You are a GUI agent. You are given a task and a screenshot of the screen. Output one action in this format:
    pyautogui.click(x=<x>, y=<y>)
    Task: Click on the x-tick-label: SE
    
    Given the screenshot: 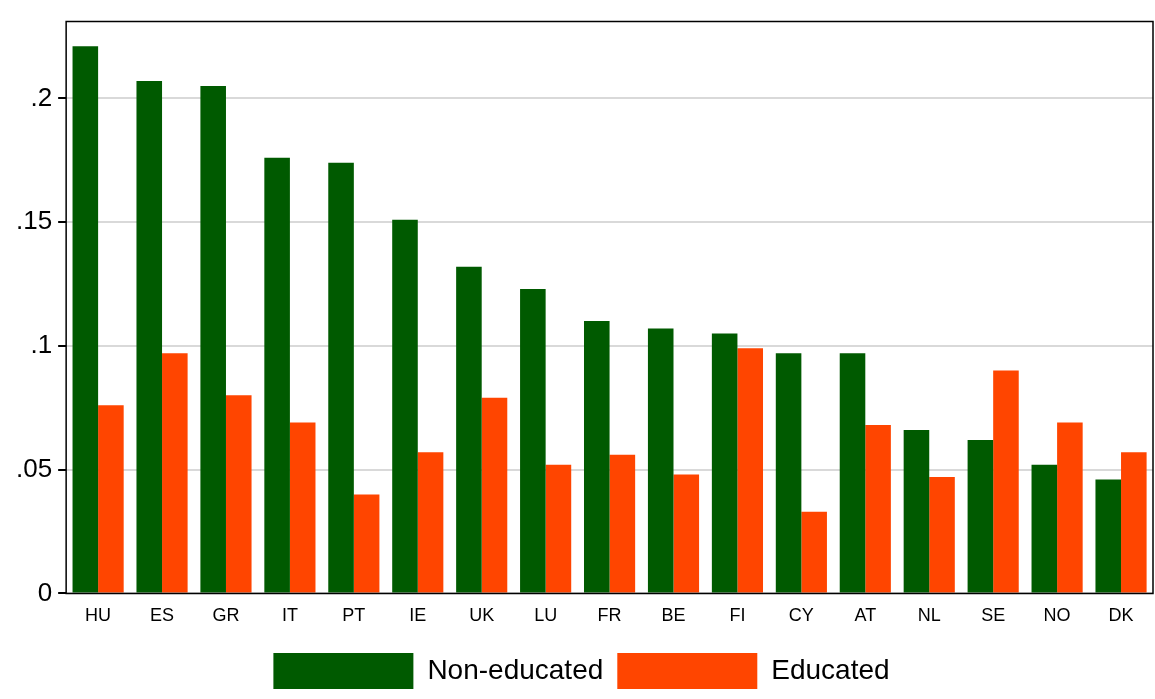 What is the action you would take?
    pyautogui.click(x=993, y=615)
    